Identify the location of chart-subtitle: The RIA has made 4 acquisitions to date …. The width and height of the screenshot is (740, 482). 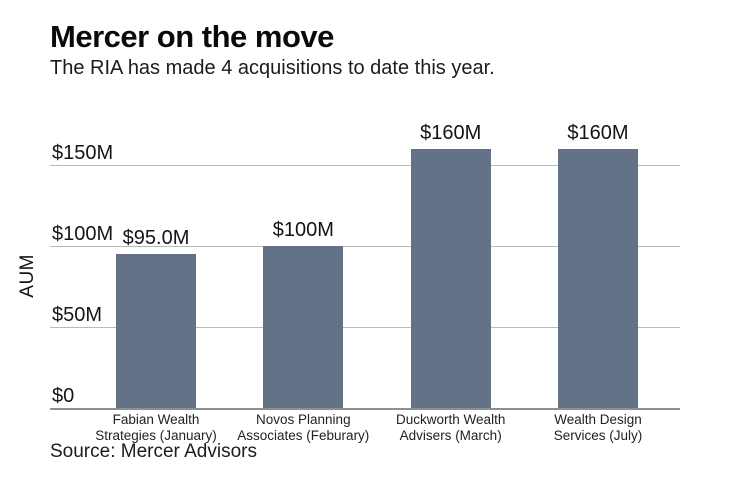
(272, 68).